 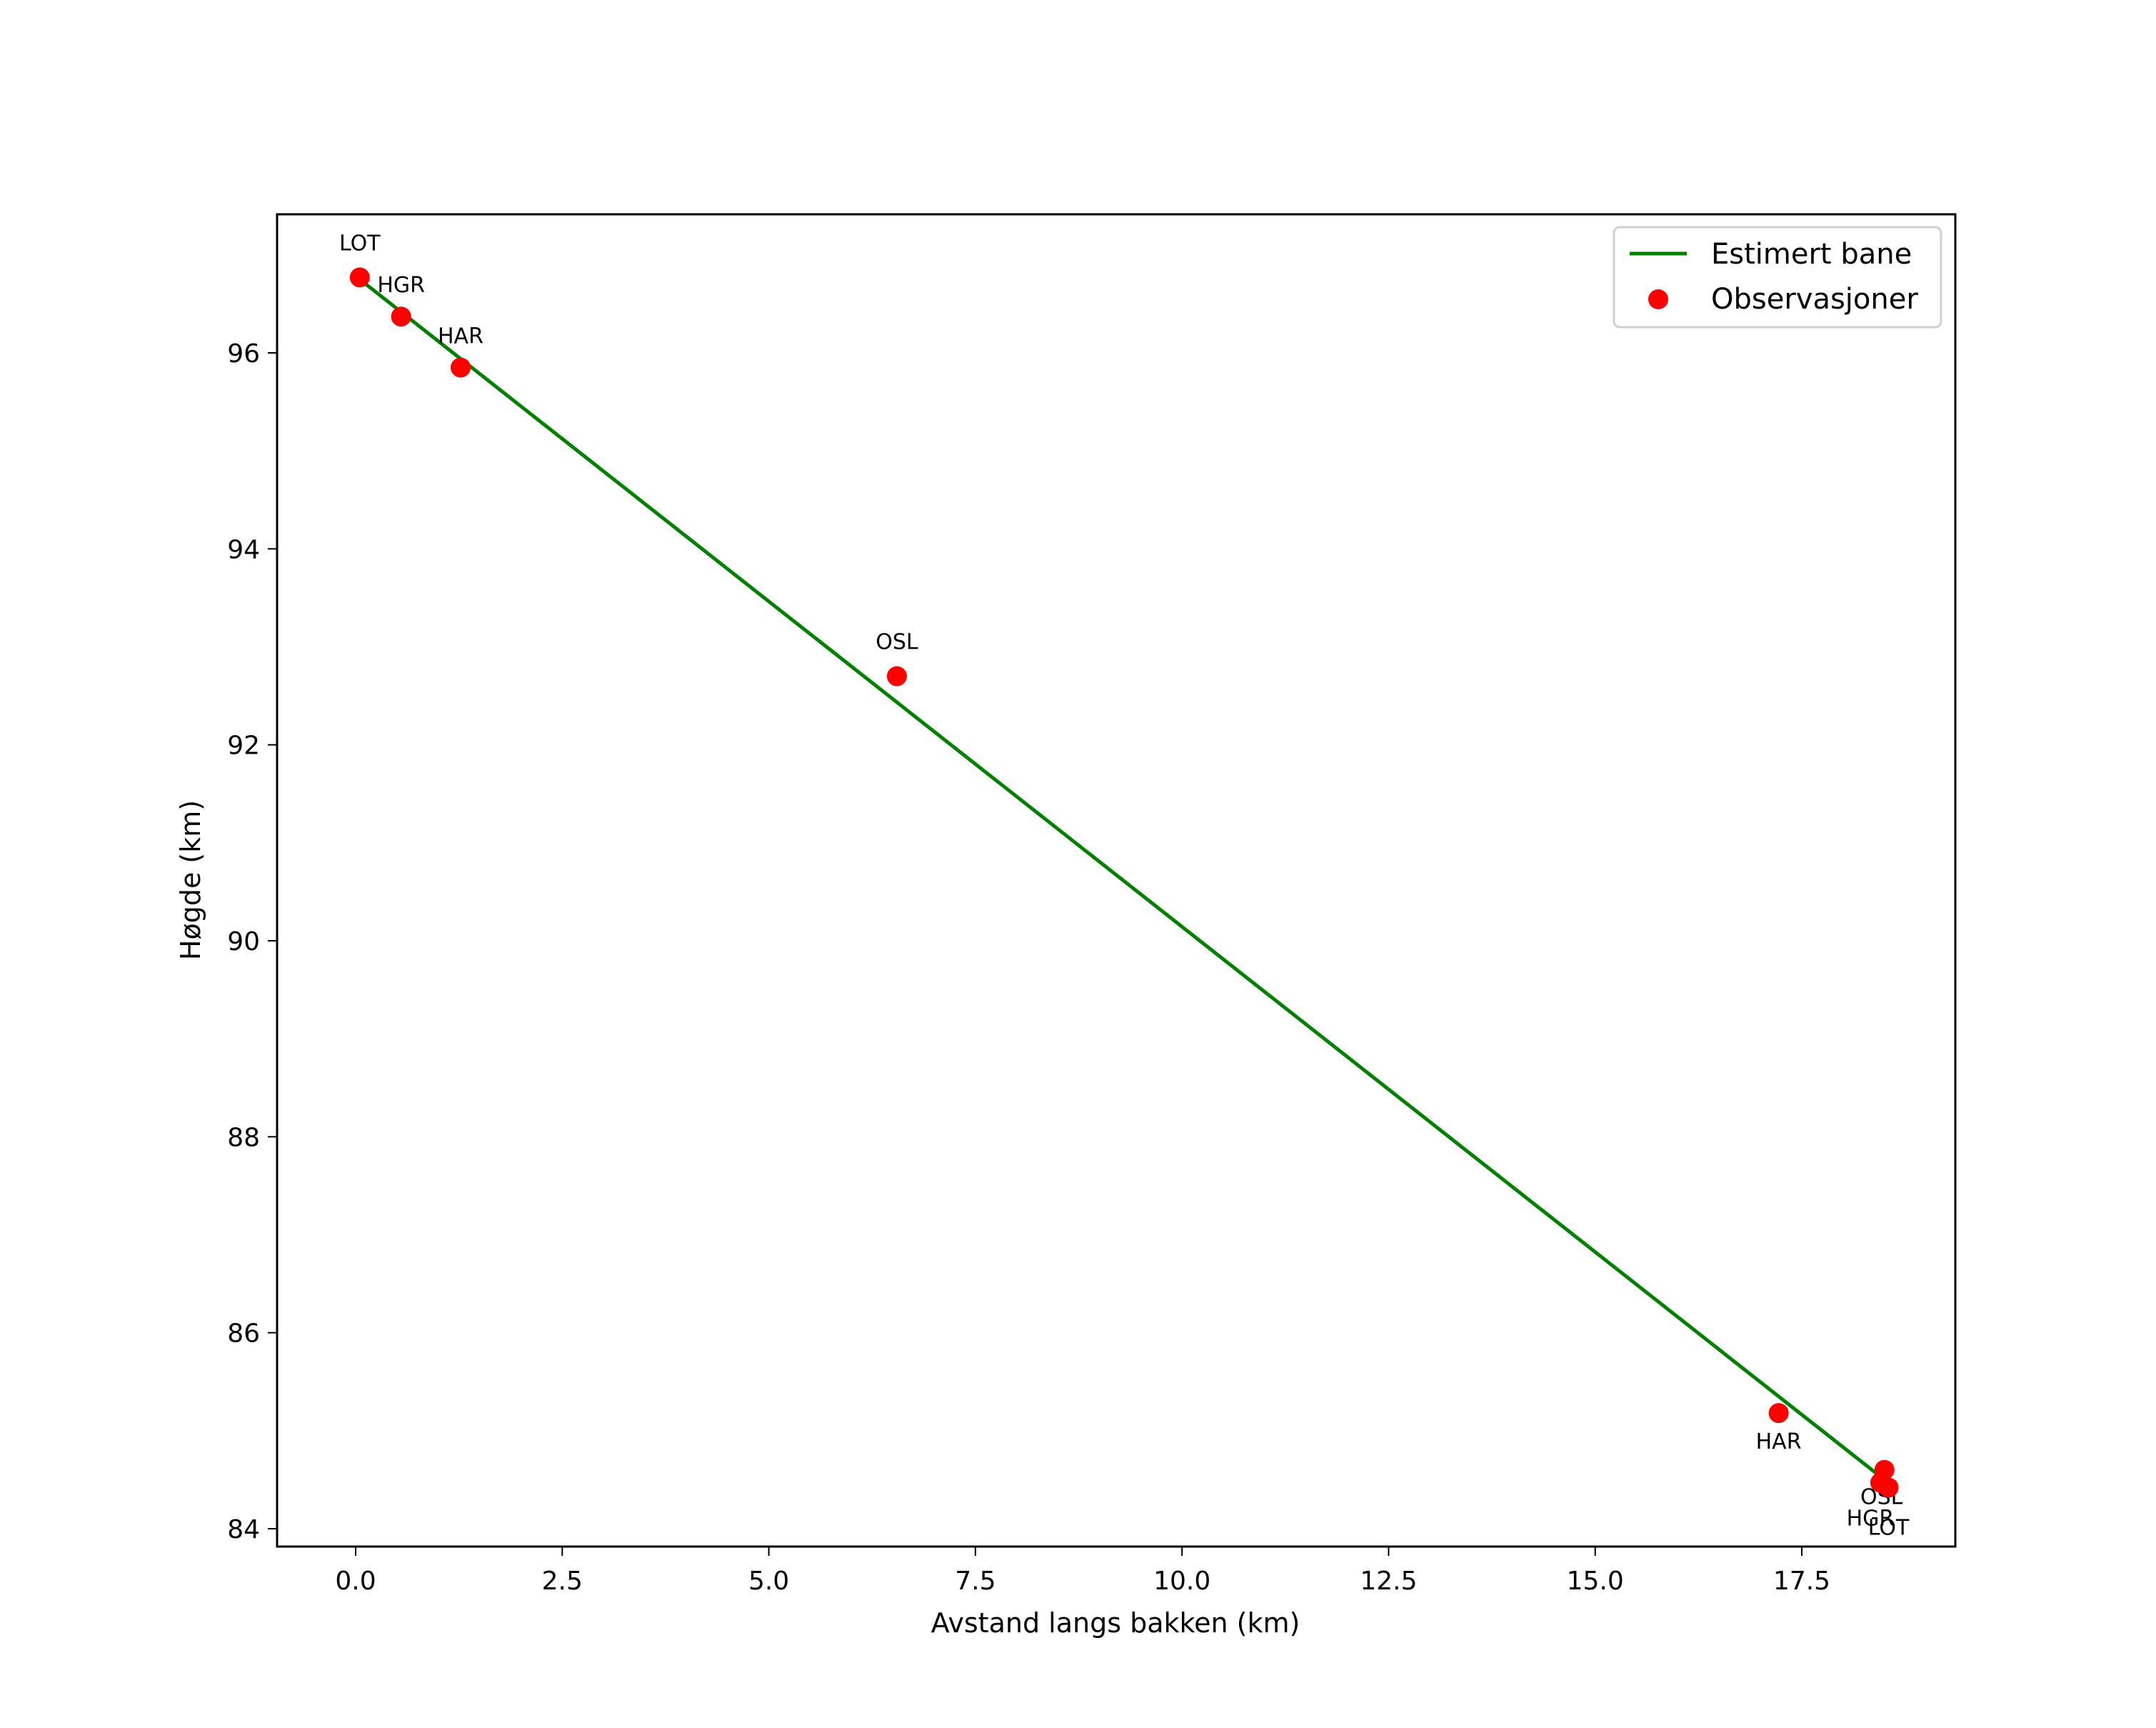 What do you see at coordinates (1814, 299) in the screenshot?
I see `legend-label-scatter: Observasjoner` at bounding box center [1814, 299].